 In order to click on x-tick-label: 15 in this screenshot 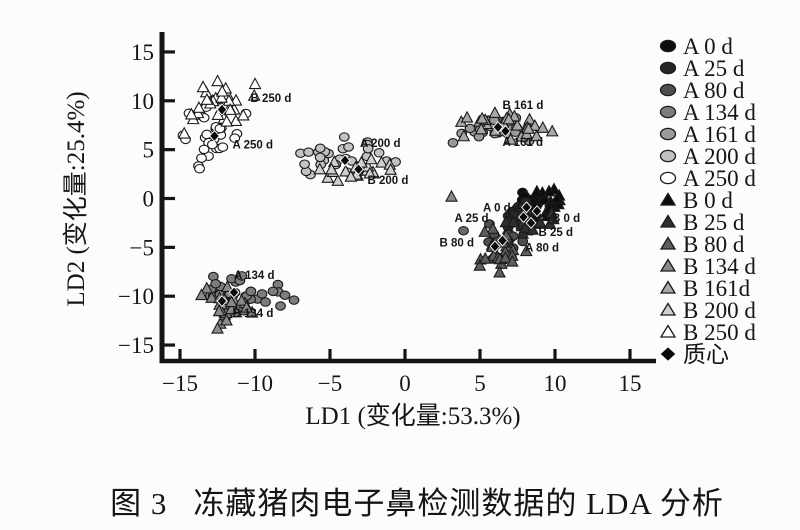, I will do `click(630, 383)`.